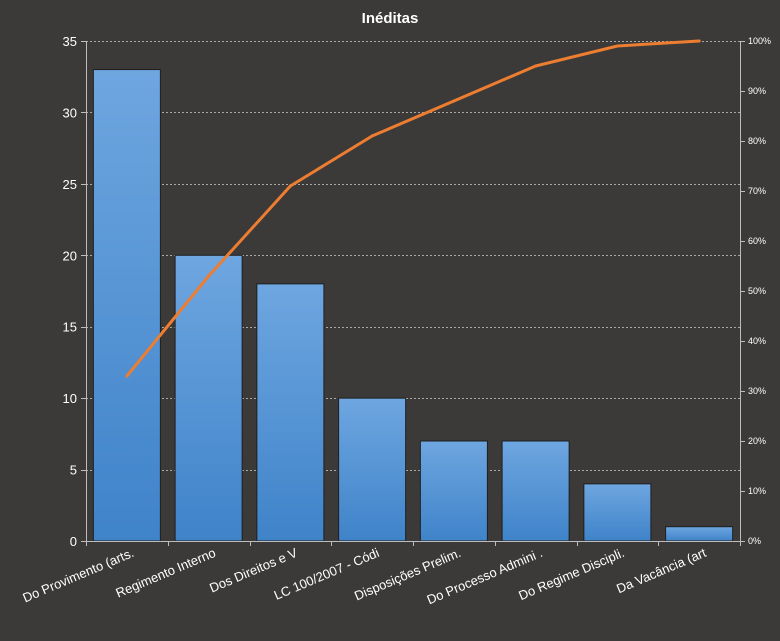  What do you see at coordinates (70, 327) in the screenshot?
I see `y-tick-label: 15` at bounding box center [70, 327].